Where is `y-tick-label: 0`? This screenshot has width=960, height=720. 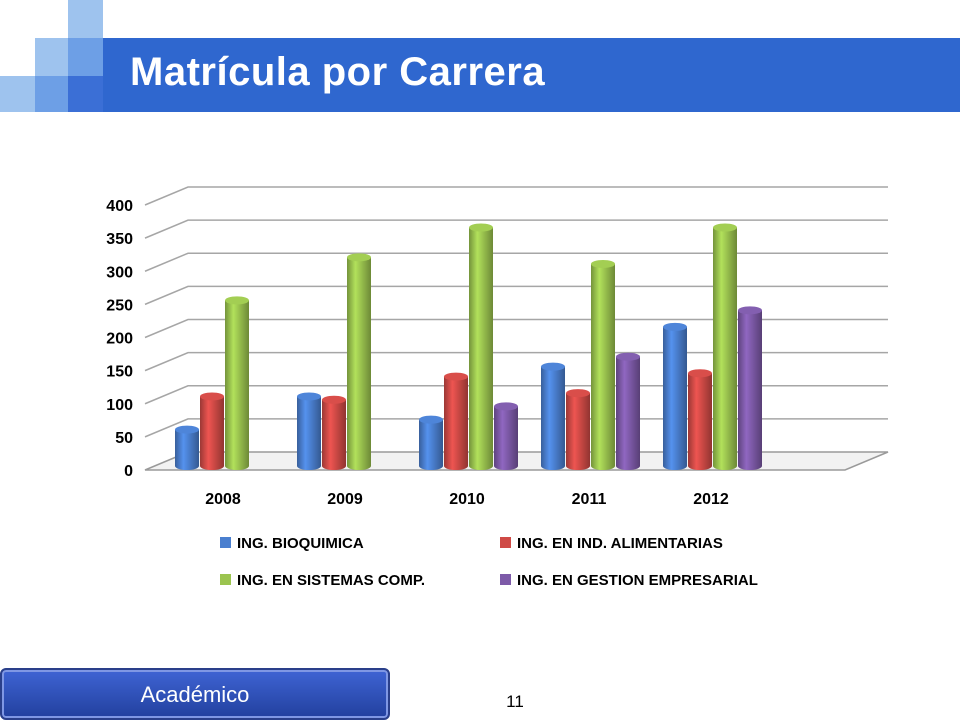
y-tick-label: 0 is located at coordinates (128, 471).